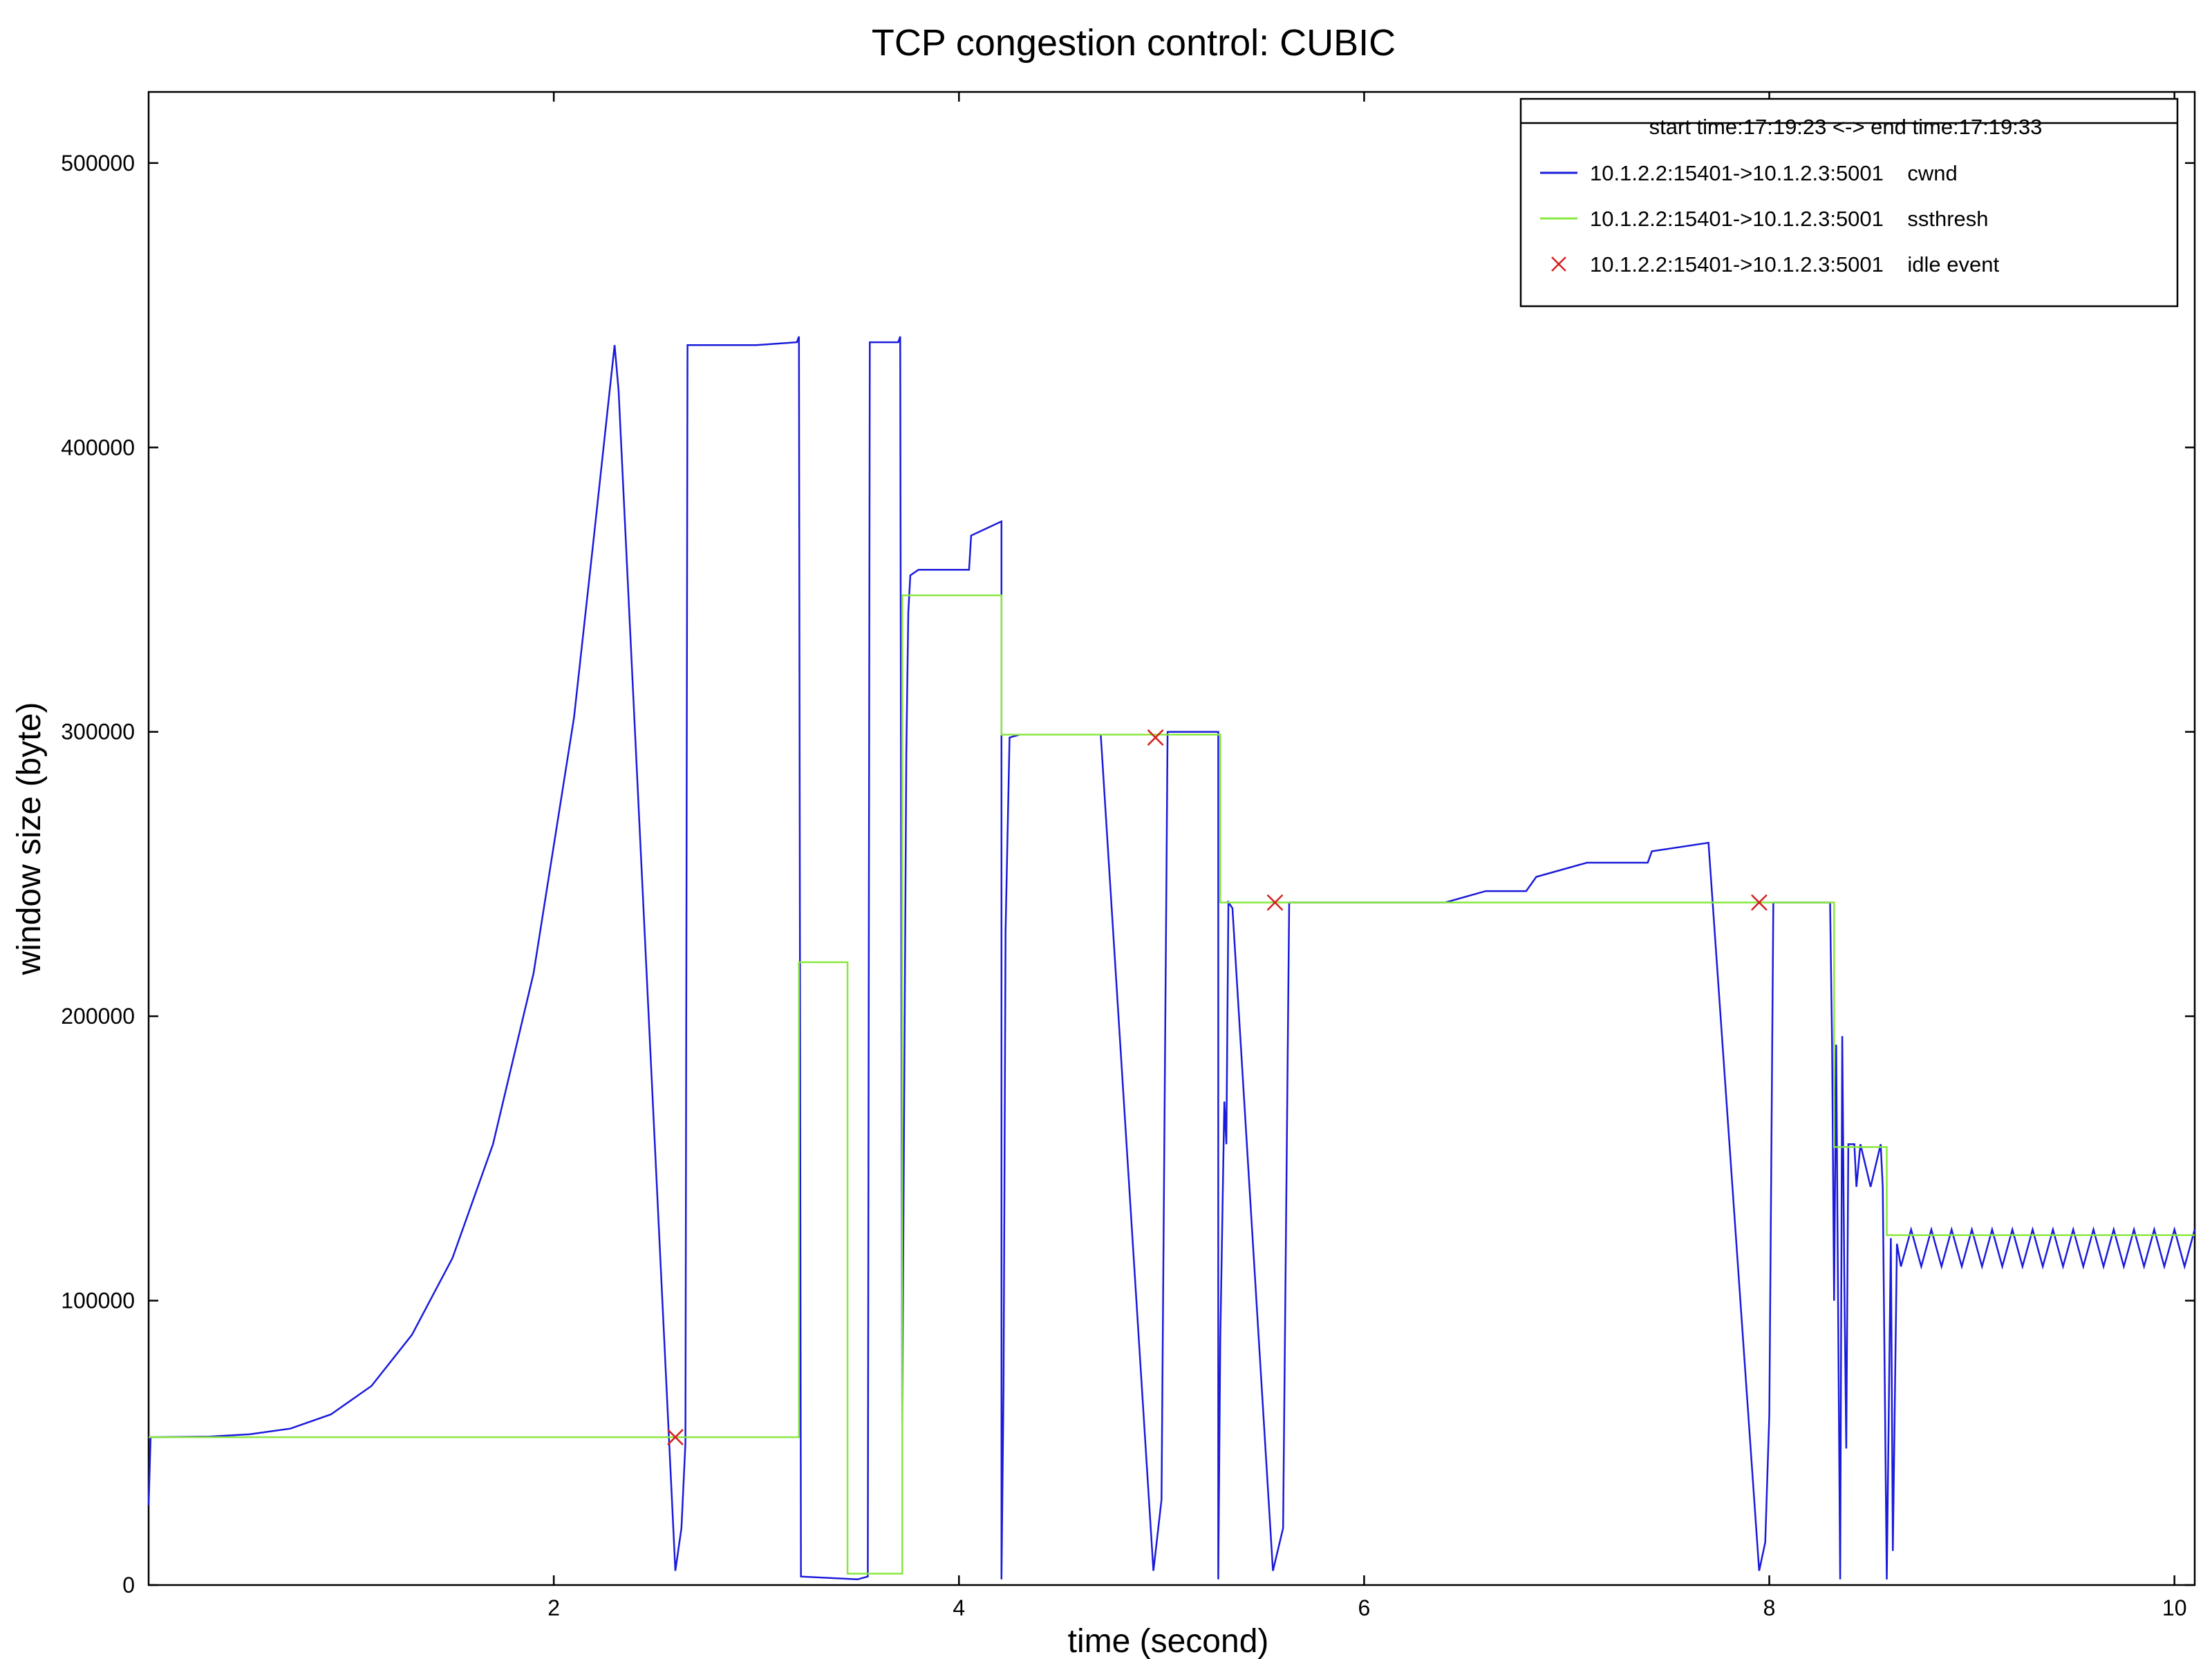  What do you see at coordinates (98, 163) in the screenshot?
I see `y-tick-label-5: 500000` at bounding box center [98, 163].